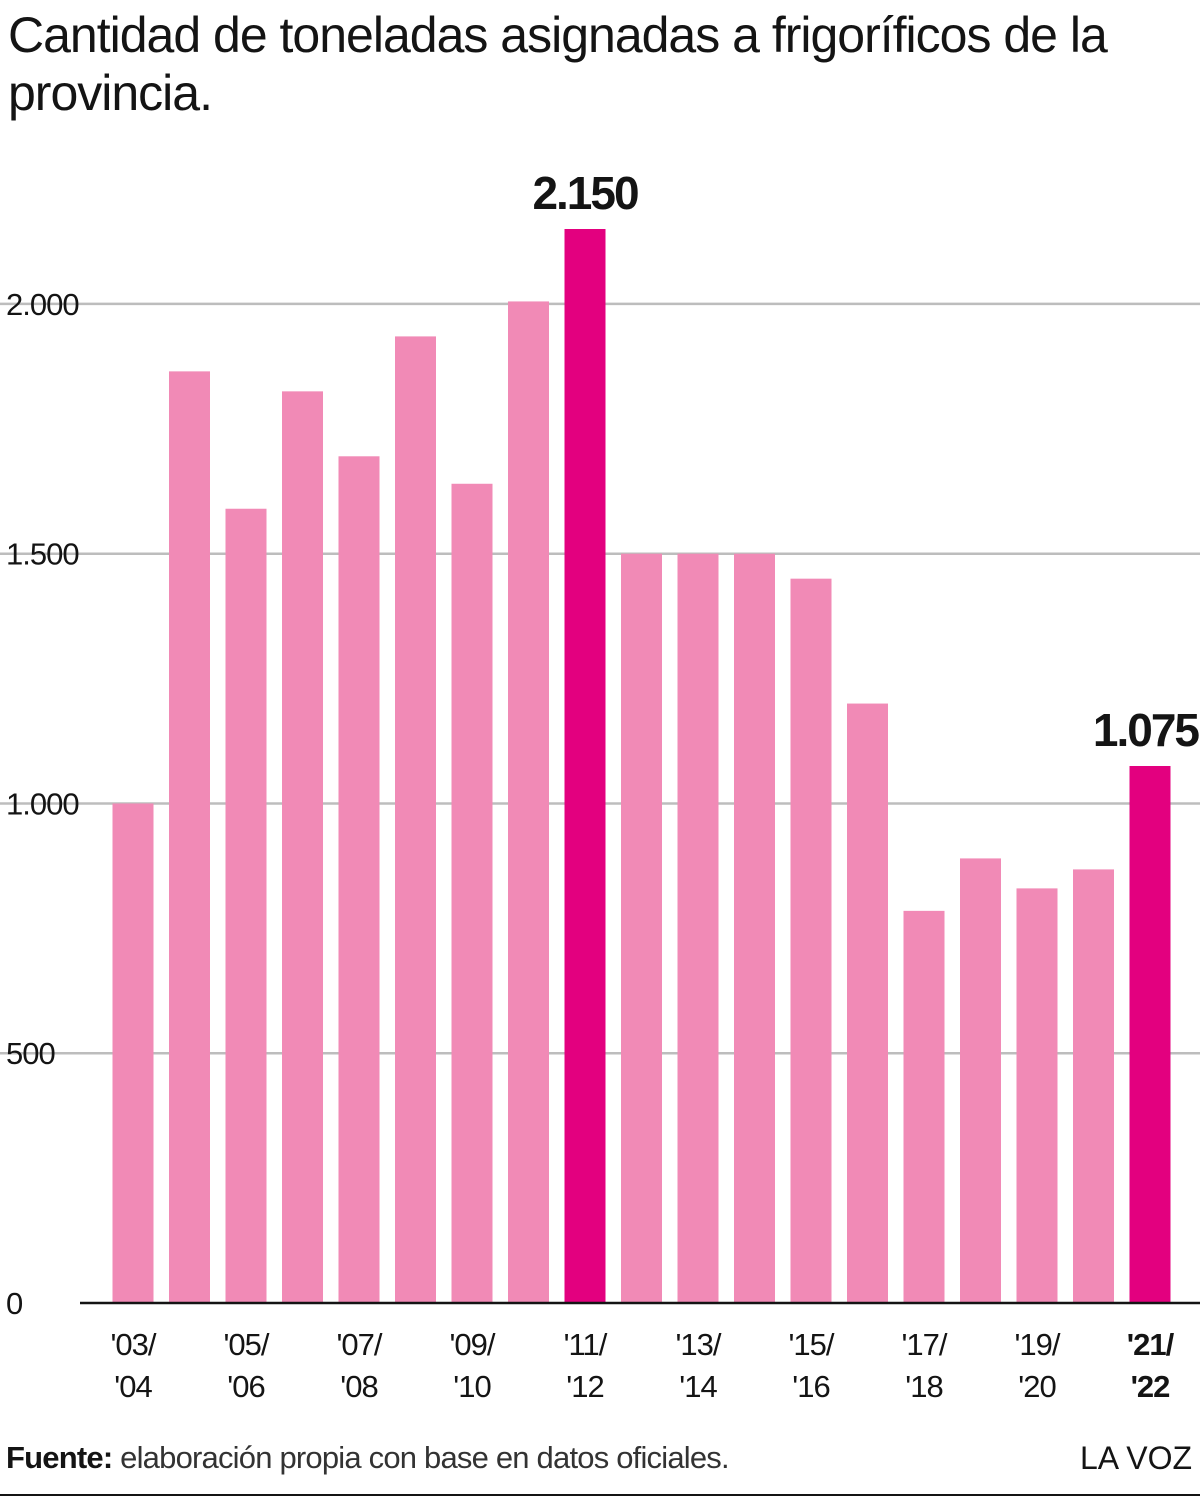  I want to click on y-tick-label: 0, so click(14, 1303).